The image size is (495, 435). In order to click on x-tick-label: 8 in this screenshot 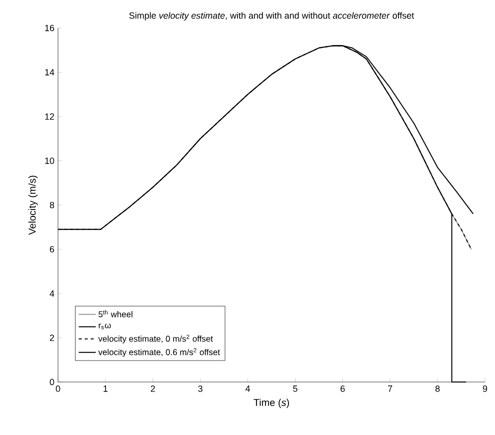, I will do `click(437, 389)`.